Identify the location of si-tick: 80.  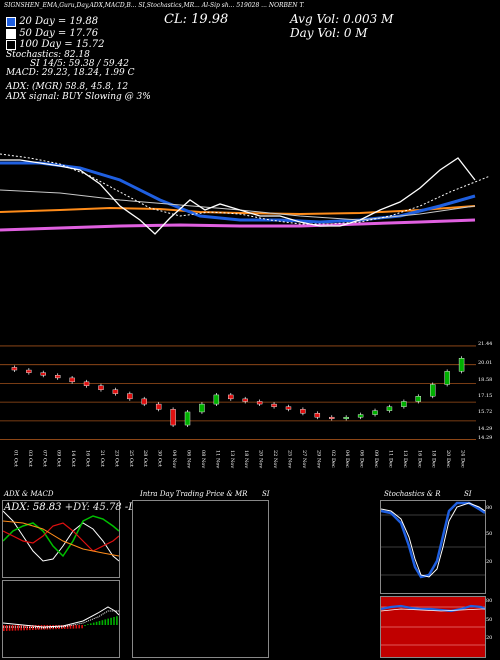
(489, 601).